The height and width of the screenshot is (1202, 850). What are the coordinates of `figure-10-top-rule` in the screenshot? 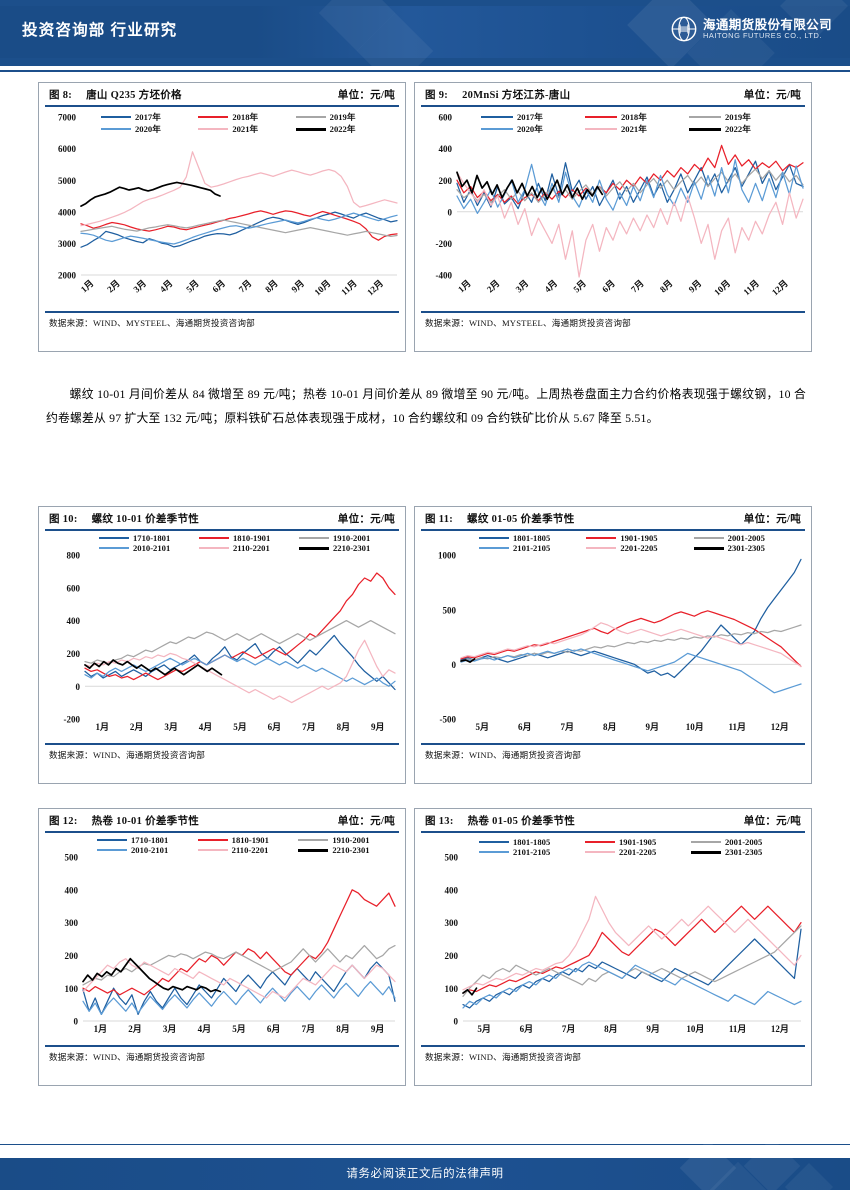 It's located at (222, 530).